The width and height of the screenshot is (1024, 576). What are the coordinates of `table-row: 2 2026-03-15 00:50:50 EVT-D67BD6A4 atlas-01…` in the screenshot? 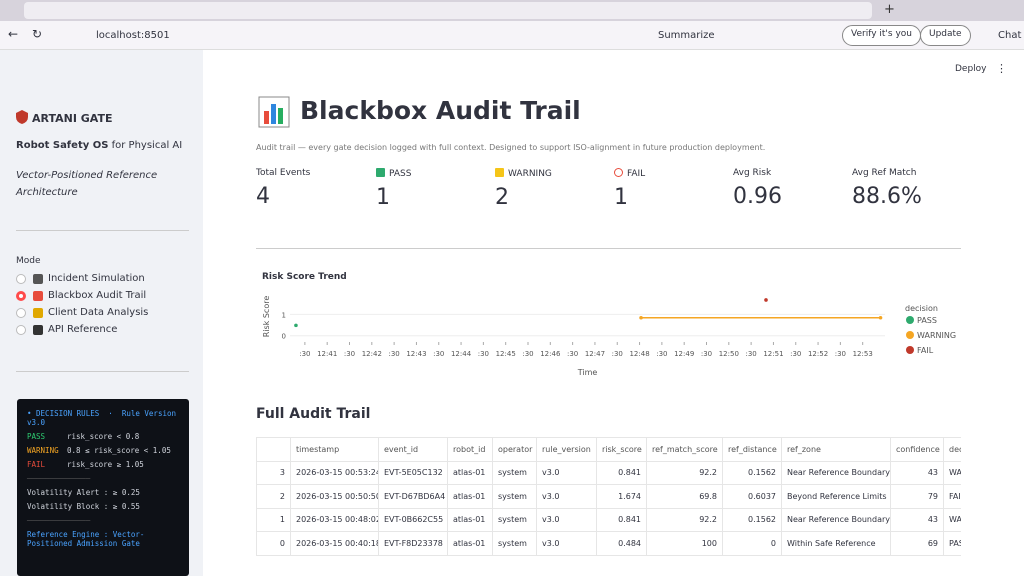 It's located at (608, 496).